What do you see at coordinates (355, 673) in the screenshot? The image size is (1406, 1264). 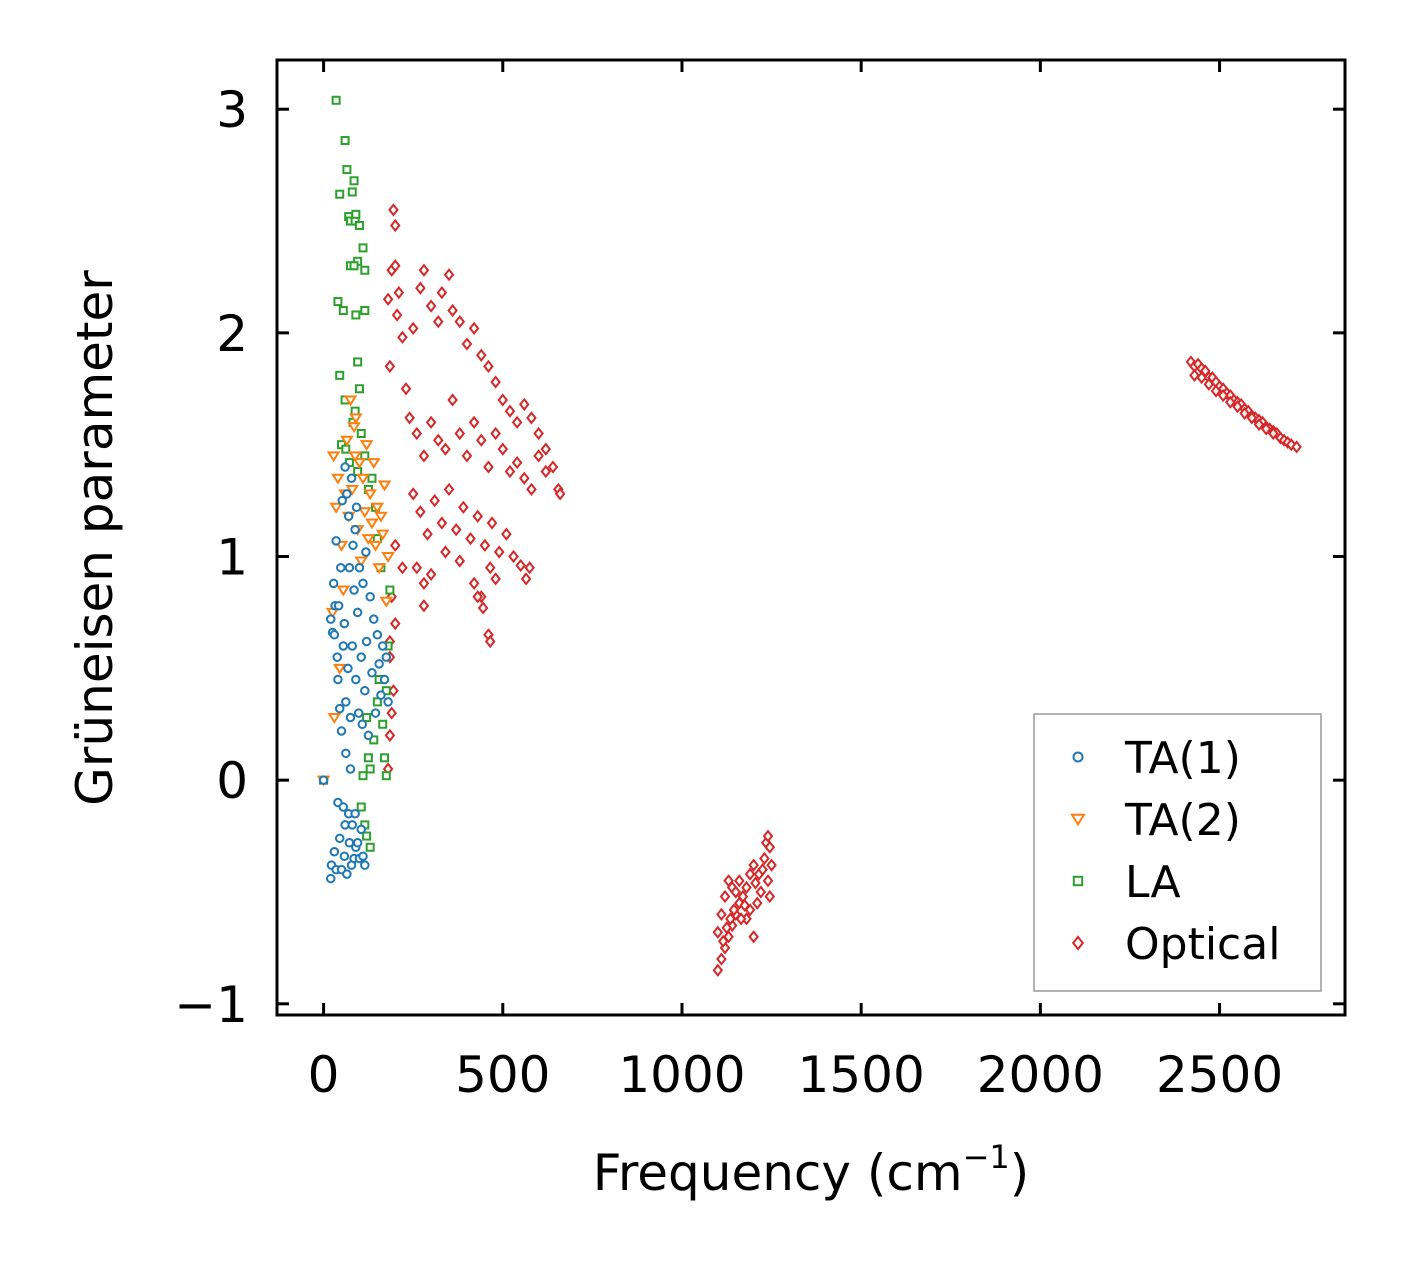 I see `series-ta-1-` at bounding box center [355, 673].